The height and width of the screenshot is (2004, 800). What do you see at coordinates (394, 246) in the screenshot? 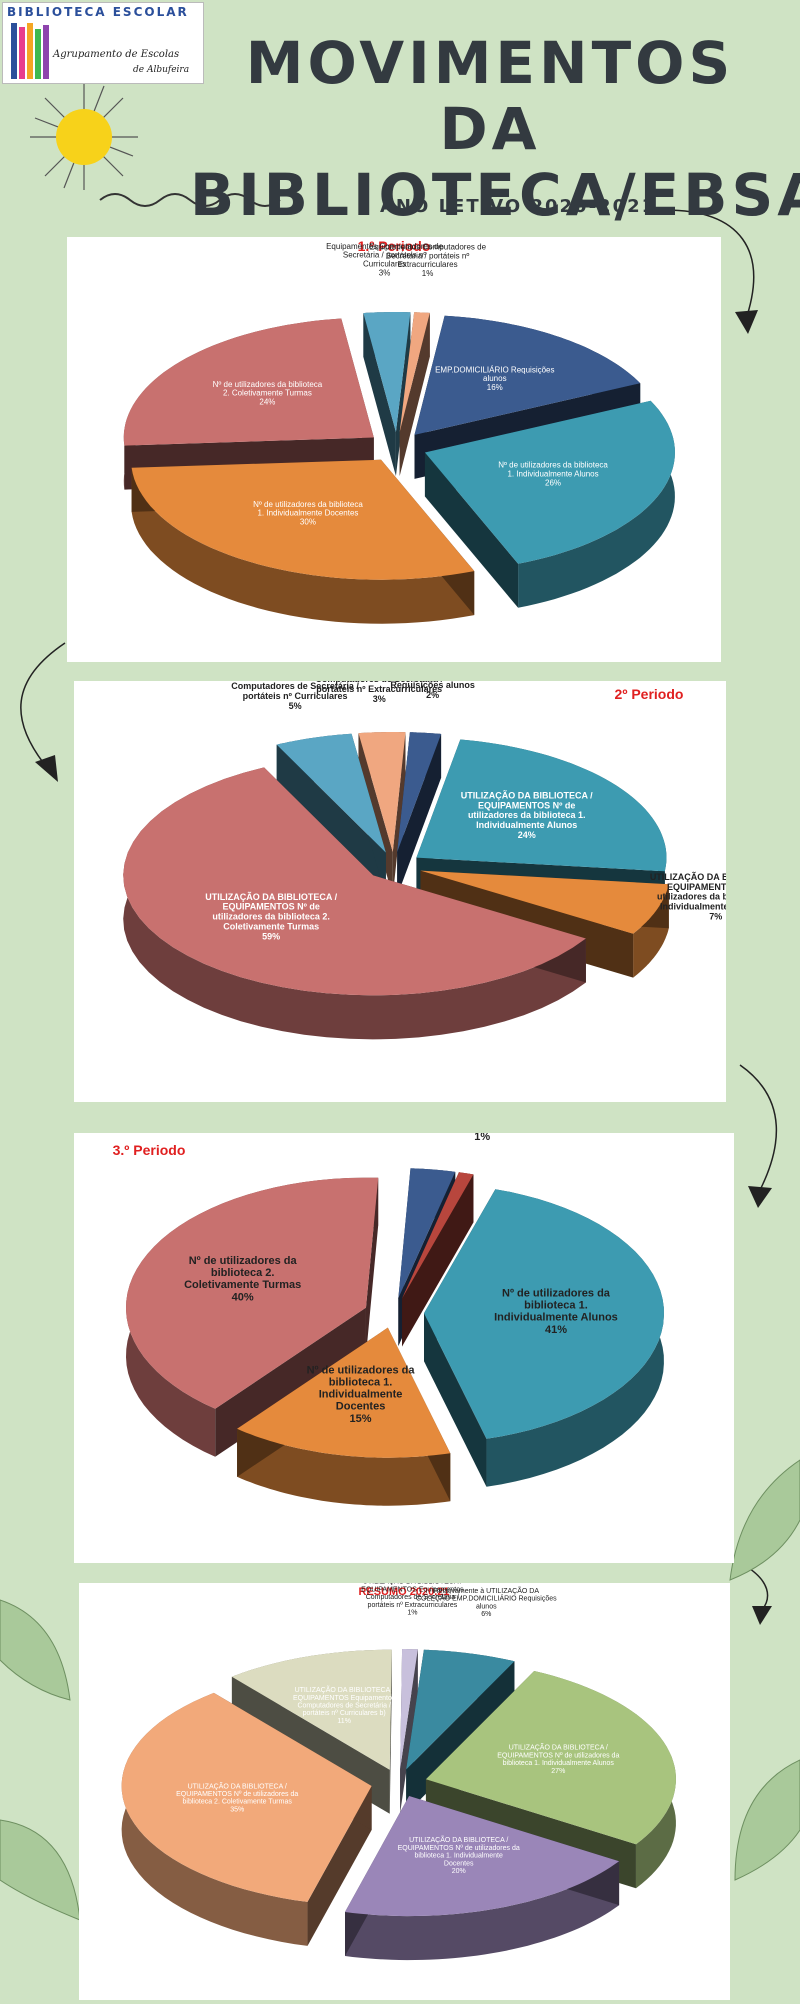
I see `chart-title: 1.º Periodo` at bounding box center [394, 246].